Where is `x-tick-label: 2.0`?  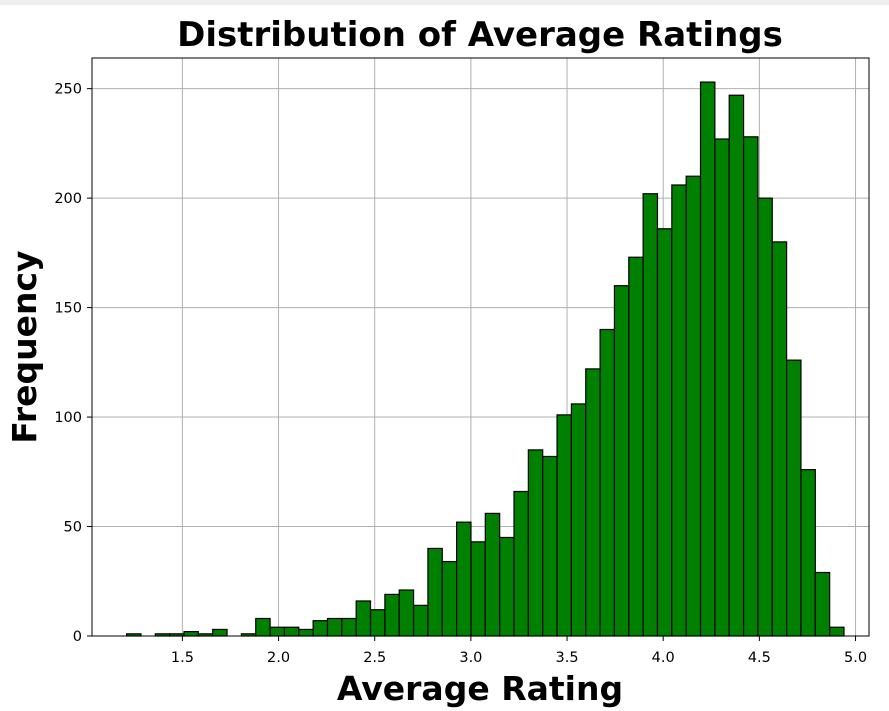 x-tick-label: 2.0 is located at coordinates (278, 658).